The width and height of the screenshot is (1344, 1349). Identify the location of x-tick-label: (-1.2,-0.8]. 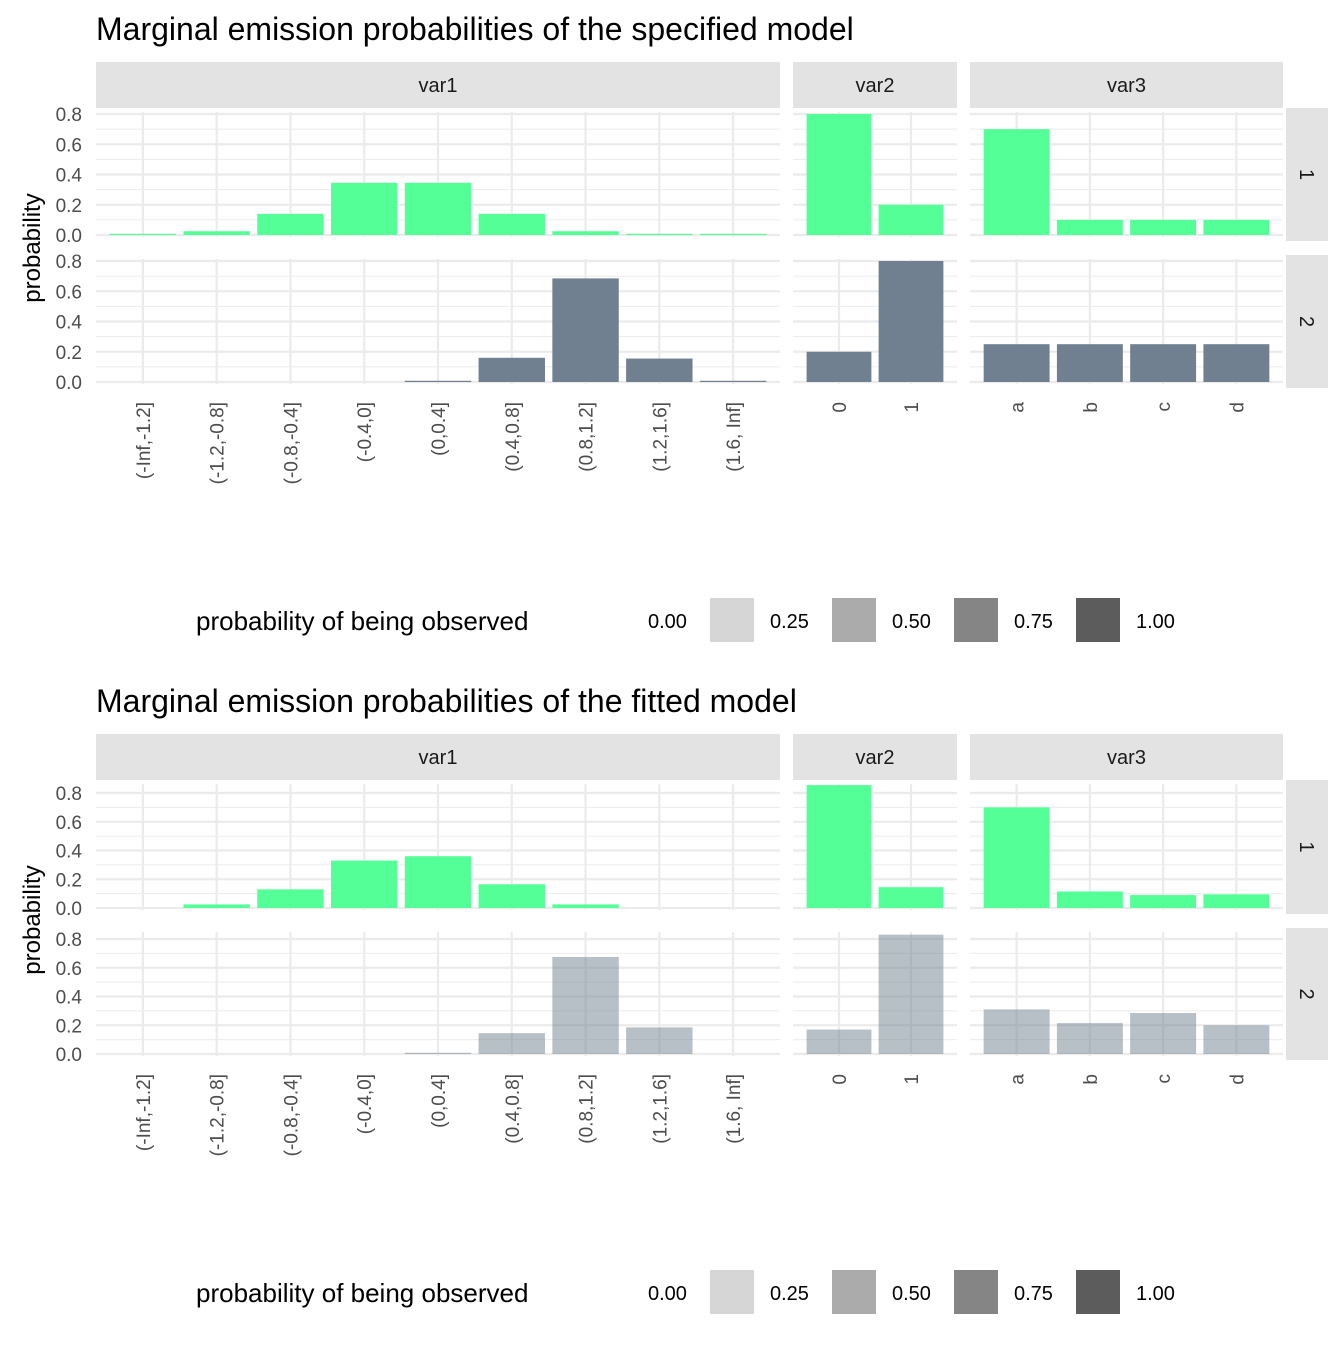
(218, 443).